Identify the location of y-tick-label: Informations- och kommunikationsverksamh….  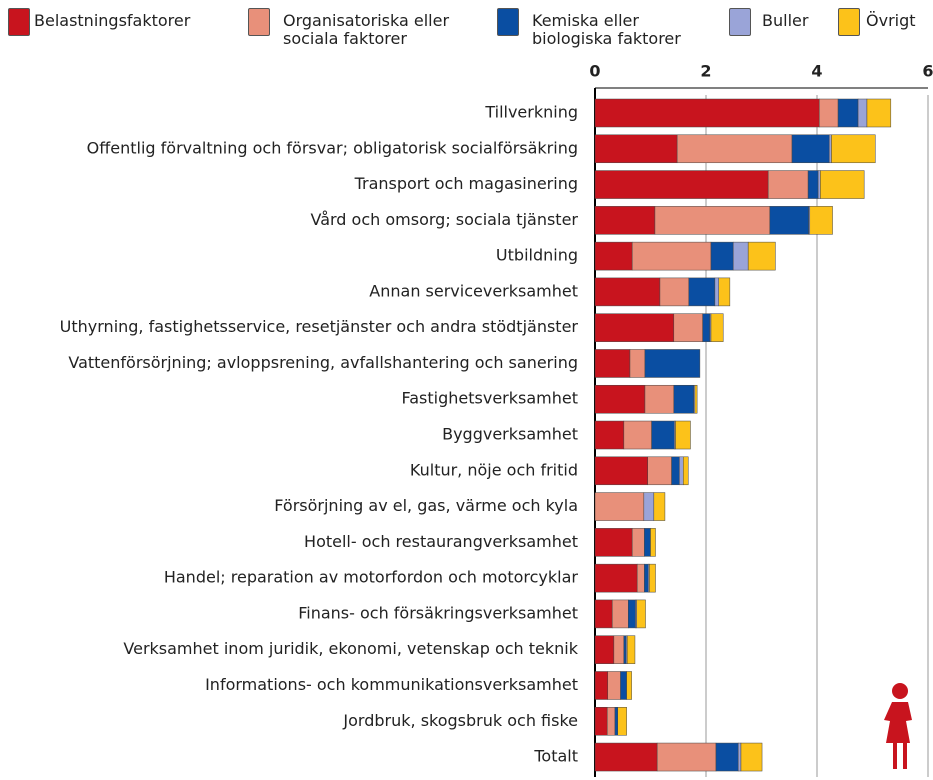
(391, 684).